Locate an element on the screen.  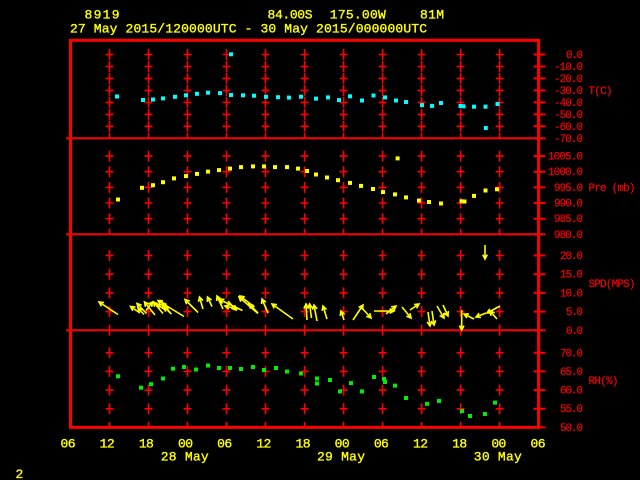
svg-text: 29 May is located at coordinates (341, 457).